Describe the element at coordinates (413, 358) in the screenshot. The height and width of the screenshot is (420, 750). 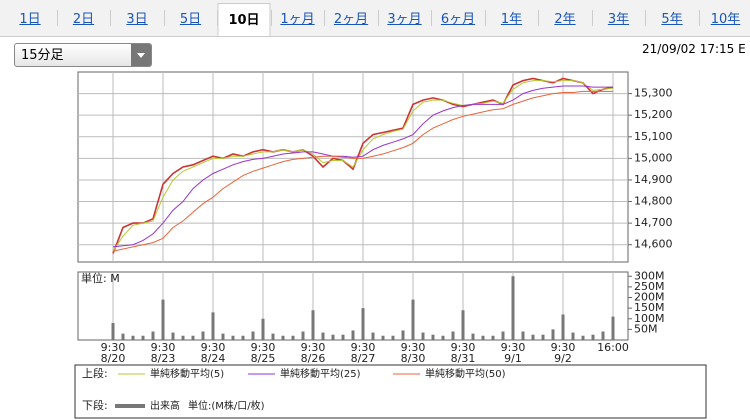
I see `x-date-label: 8/30` at that location.